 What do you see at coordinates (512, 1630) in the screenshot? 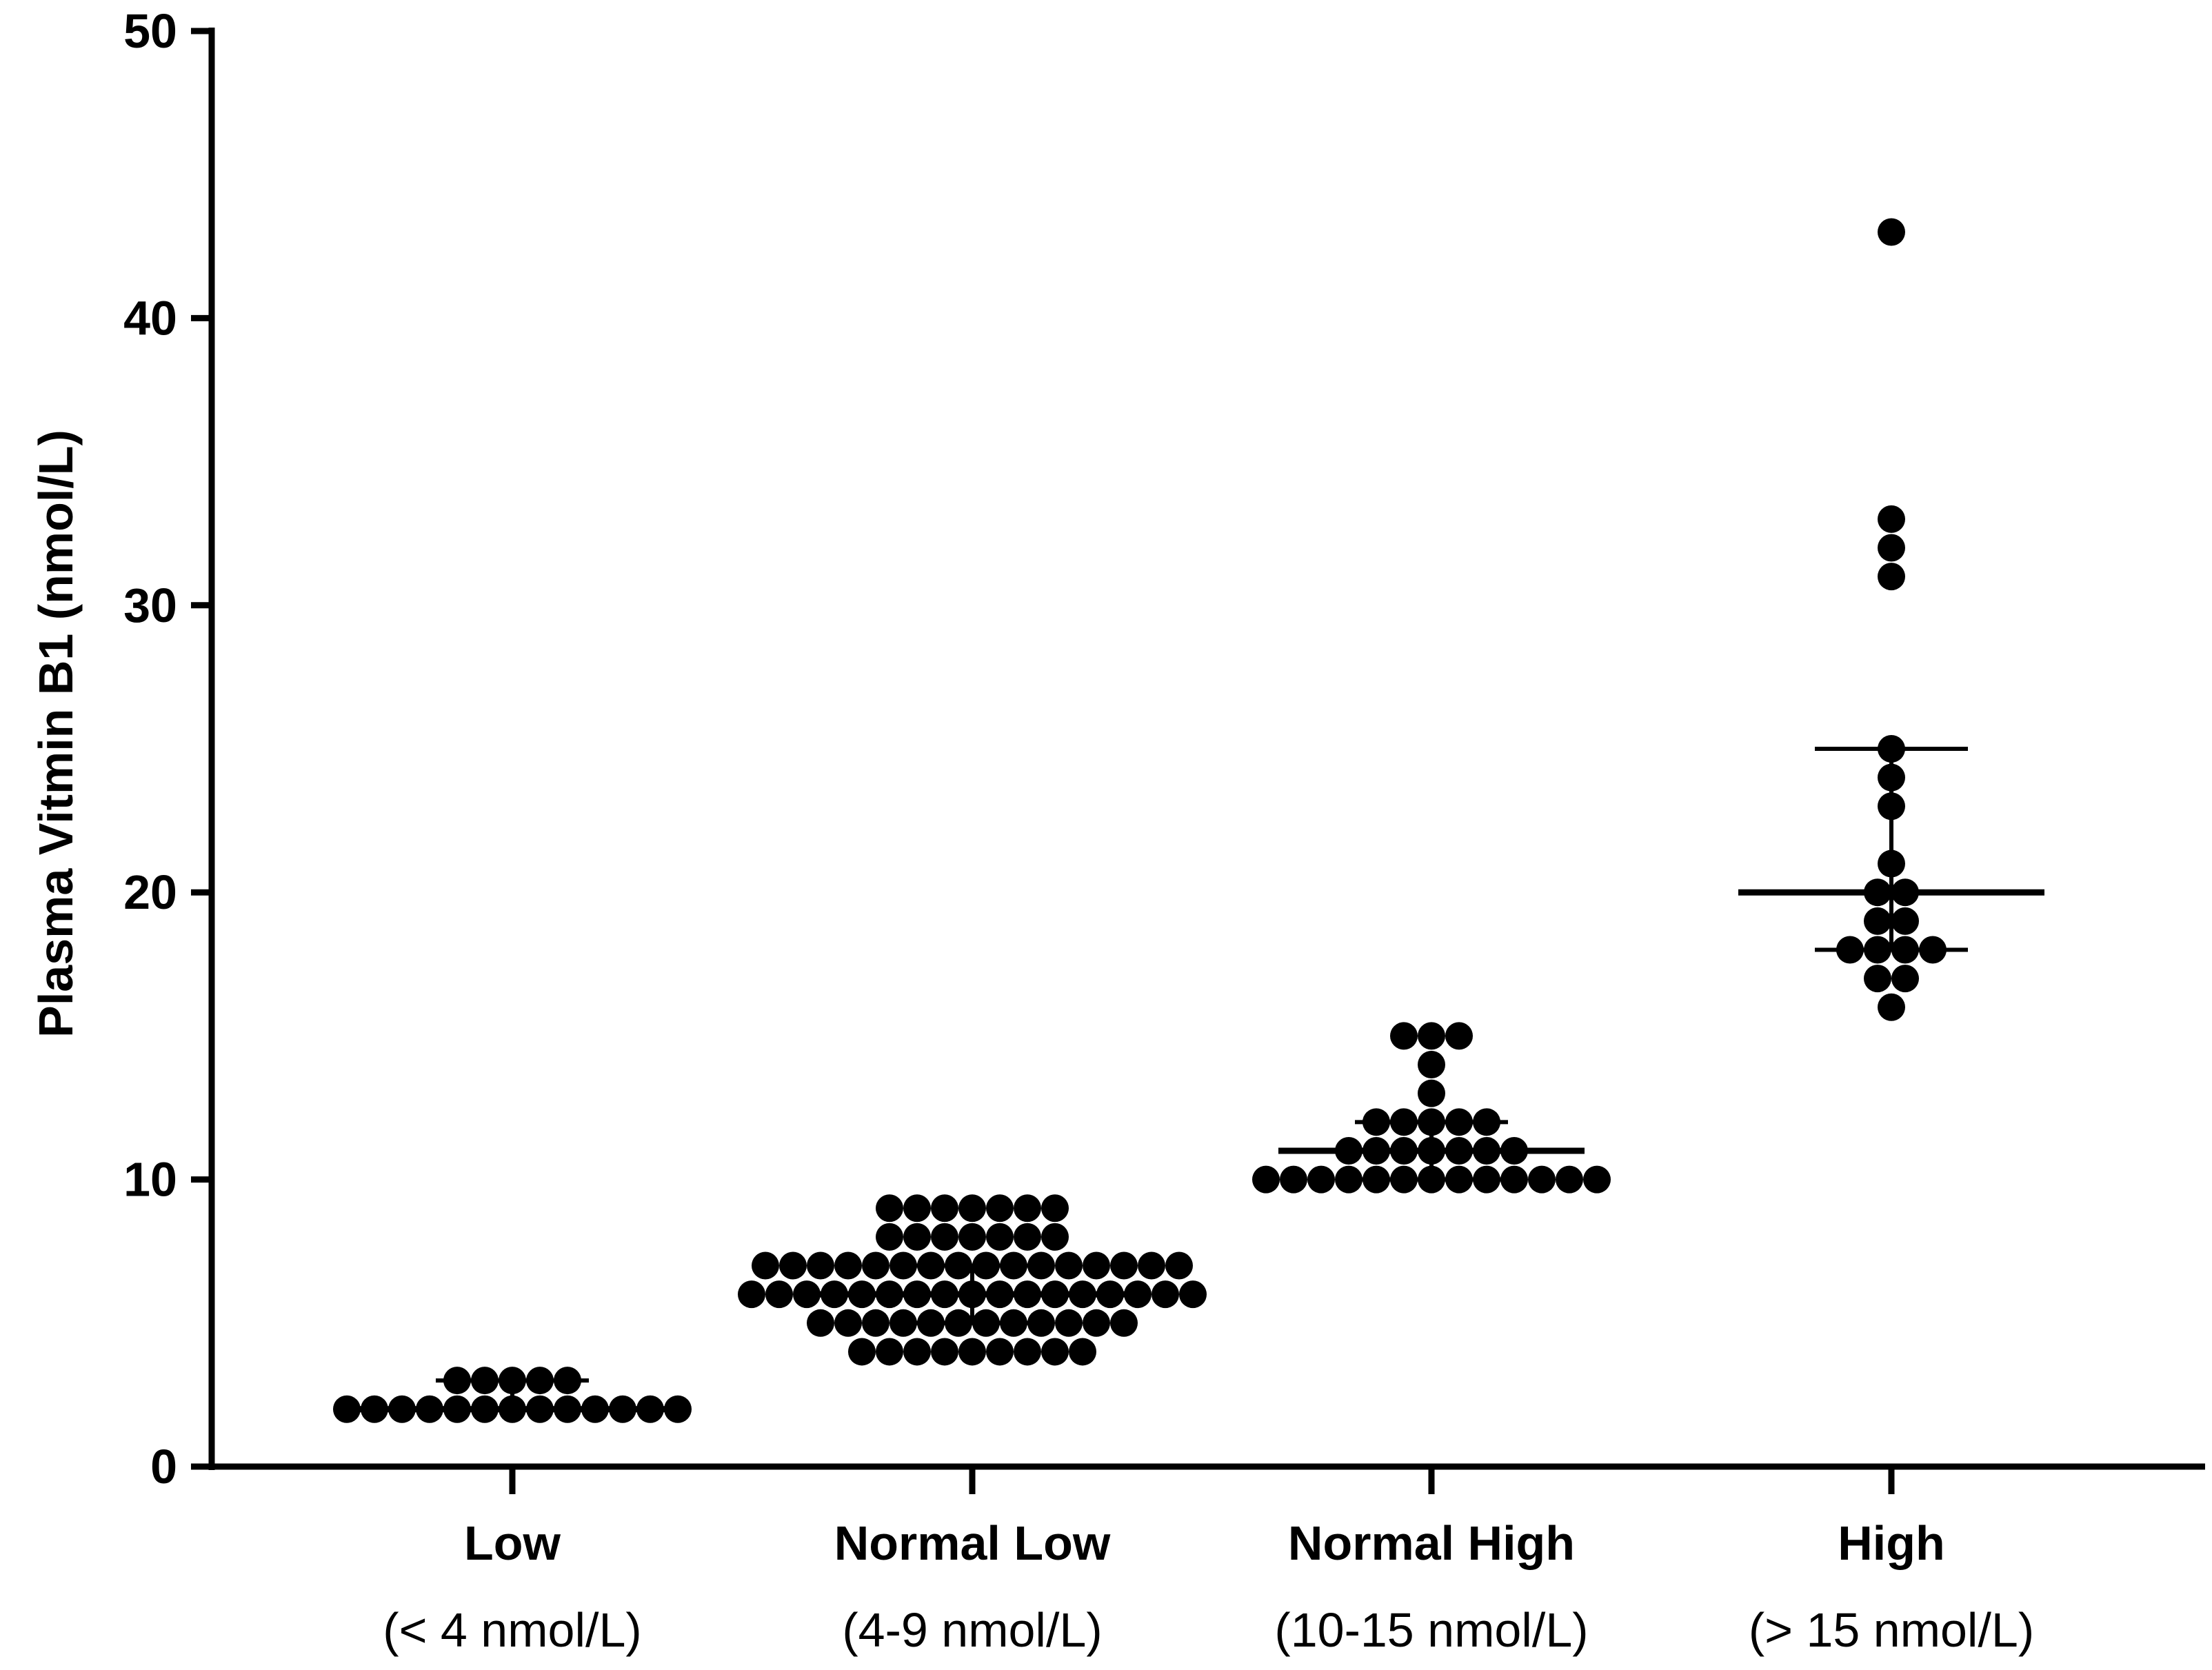
I see `x-category-range-label: (< 4 nmol/L)` at bounding box center [512, 1630].